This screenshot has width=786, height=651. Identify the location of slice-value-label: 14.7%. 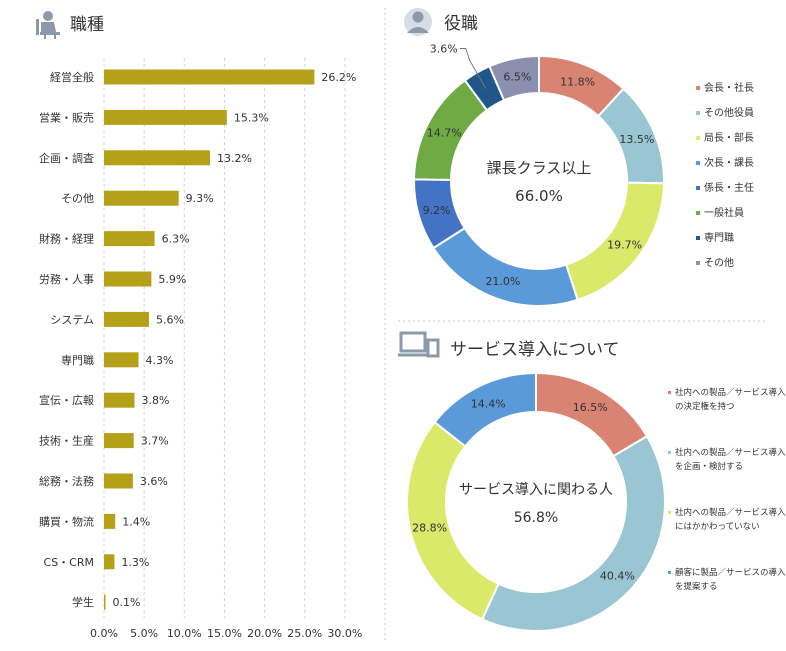
(444, 132).